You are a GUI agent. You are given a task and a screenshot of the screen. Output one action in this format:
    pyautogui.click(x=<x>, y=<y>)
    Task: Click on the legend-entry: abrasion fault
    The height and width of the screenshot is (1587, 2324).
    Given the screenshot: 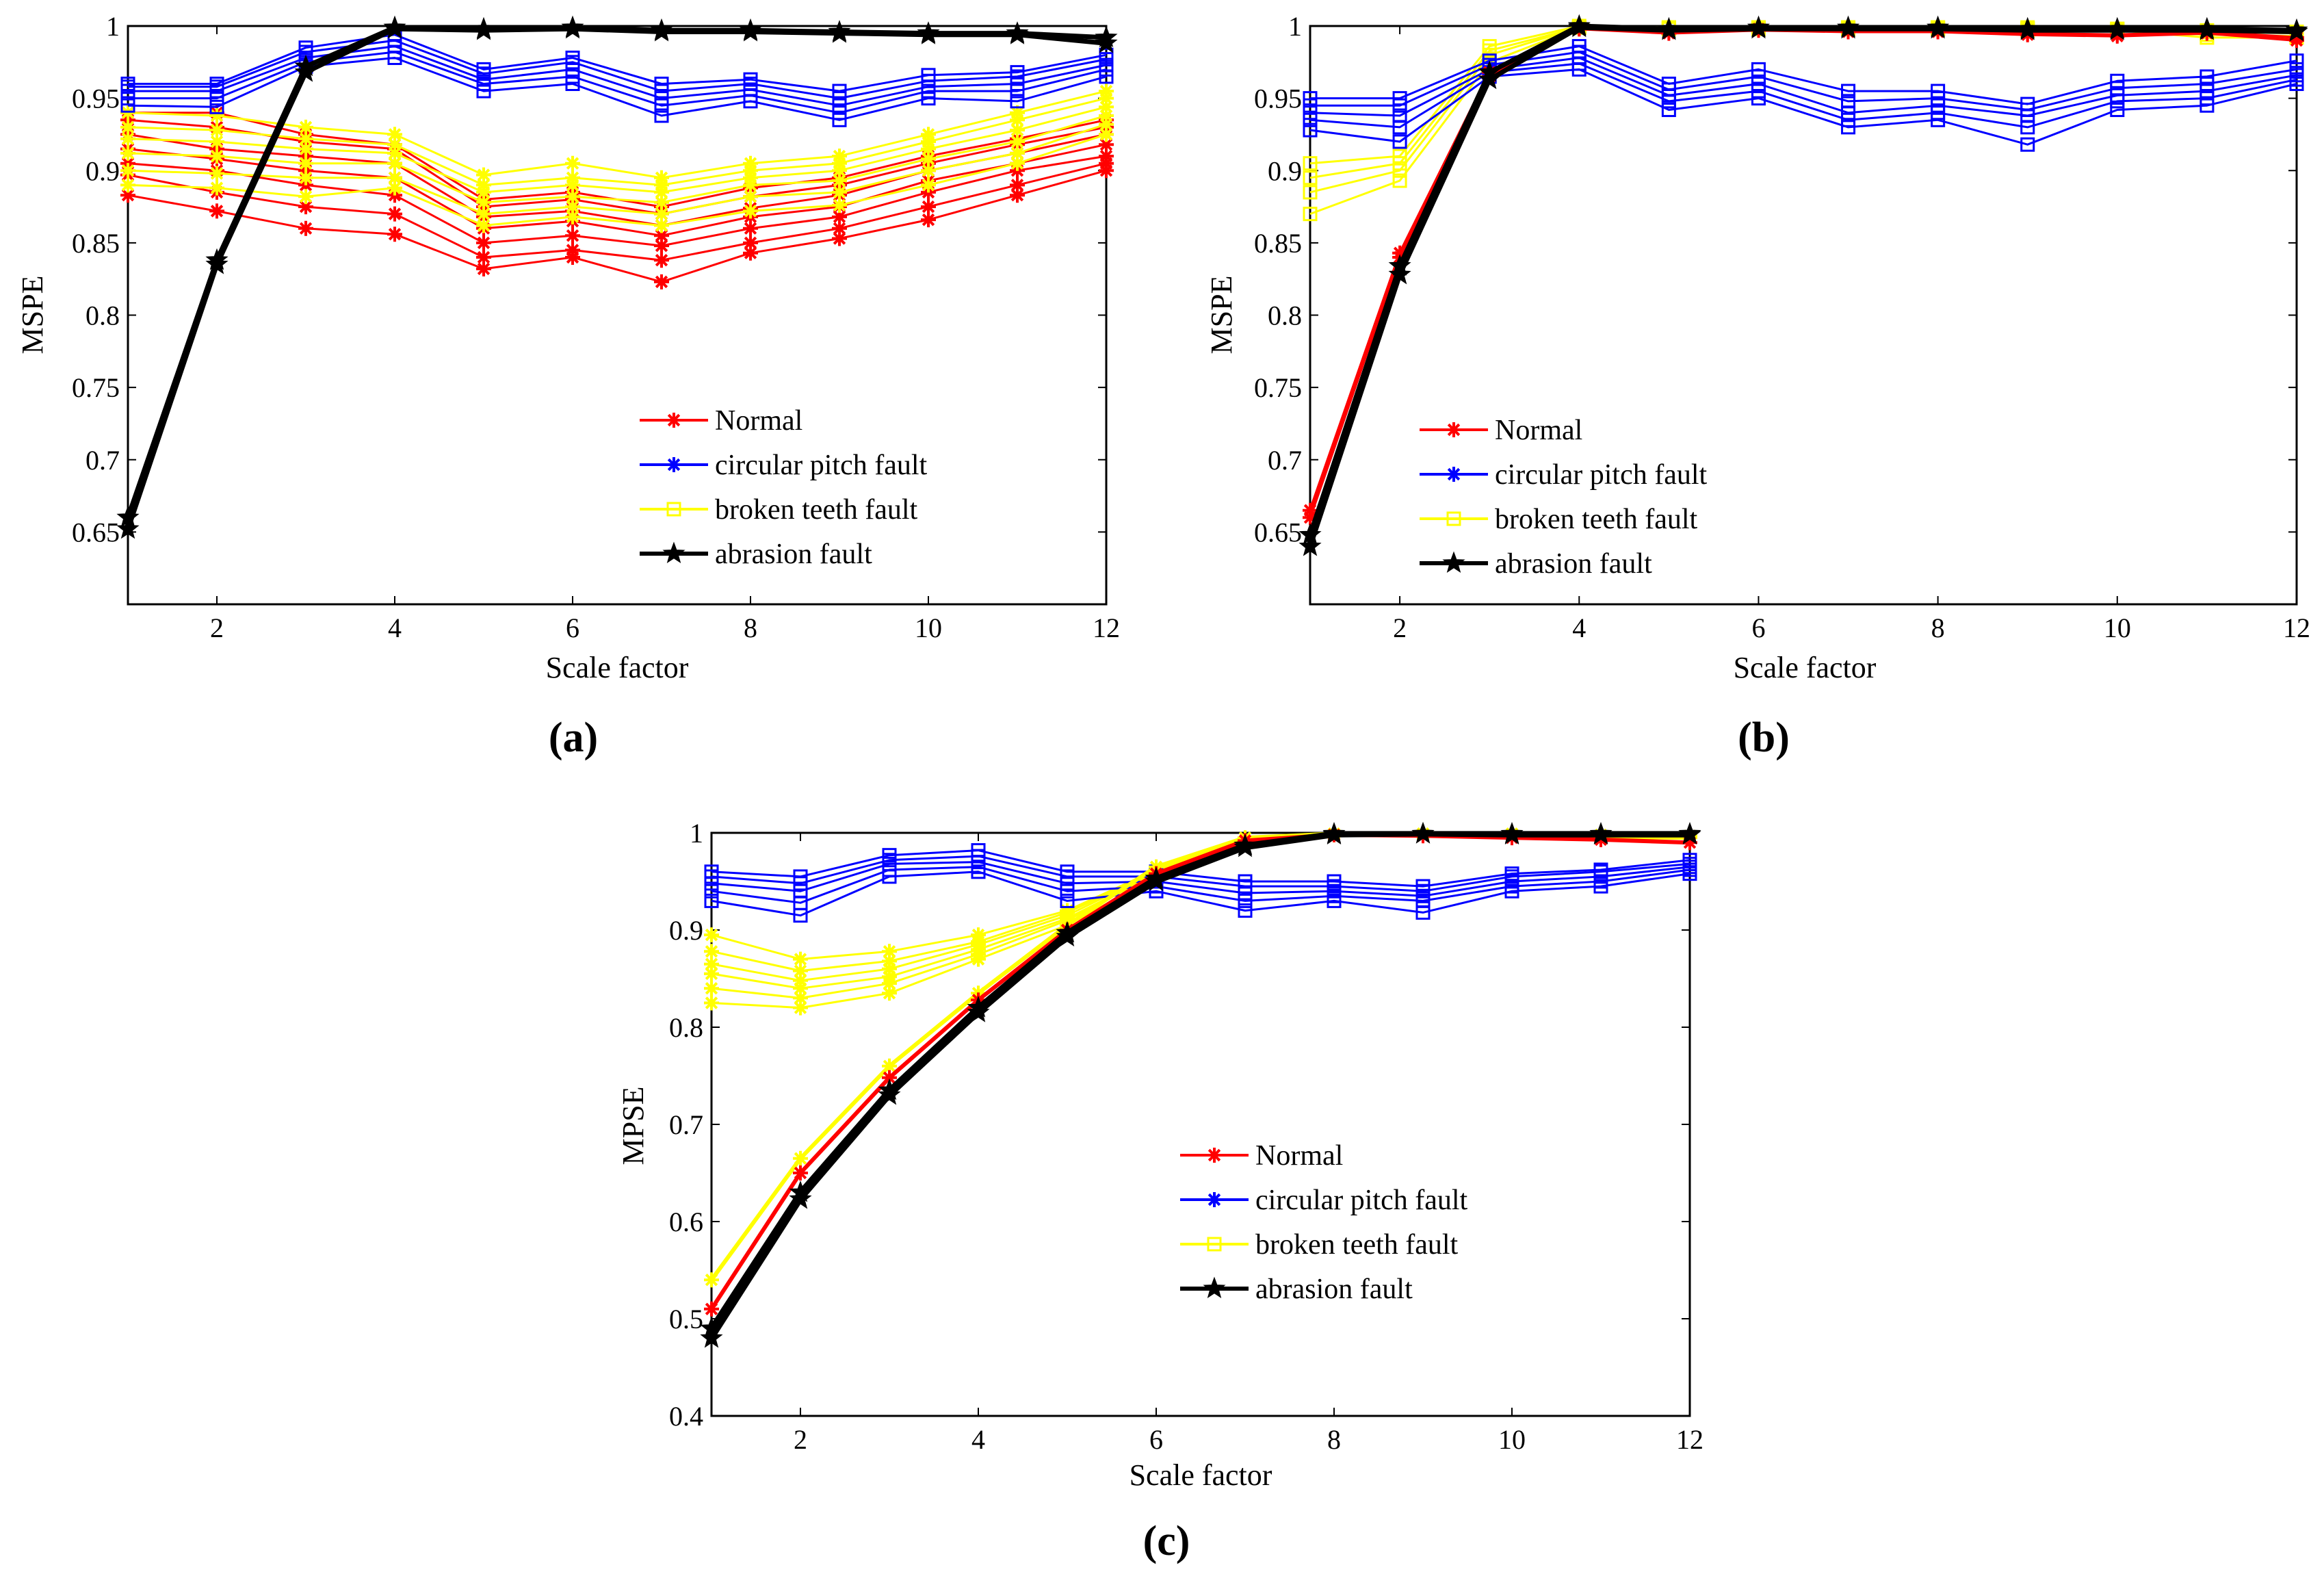 What is the action you would take?
    pyautogui.click(x=1536, y=564)
    